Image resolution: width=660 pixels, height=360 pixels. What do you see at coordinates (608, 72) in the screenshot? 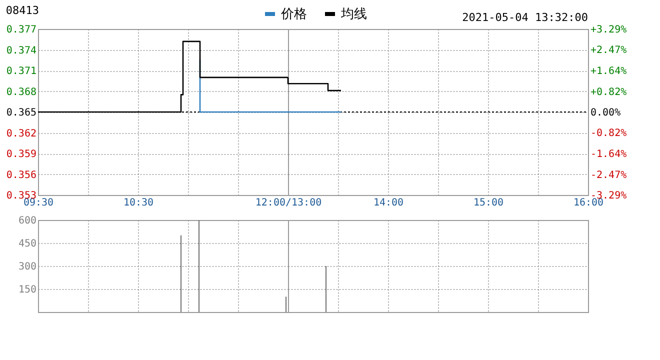
I see `text: +1.64%` at bounding box center [608, 72].